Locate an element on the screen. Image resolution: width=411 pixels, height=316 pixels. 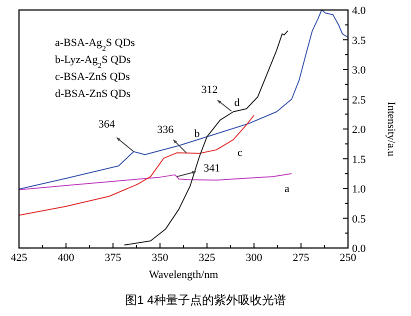
line-series is located at coordinates (155, 181).